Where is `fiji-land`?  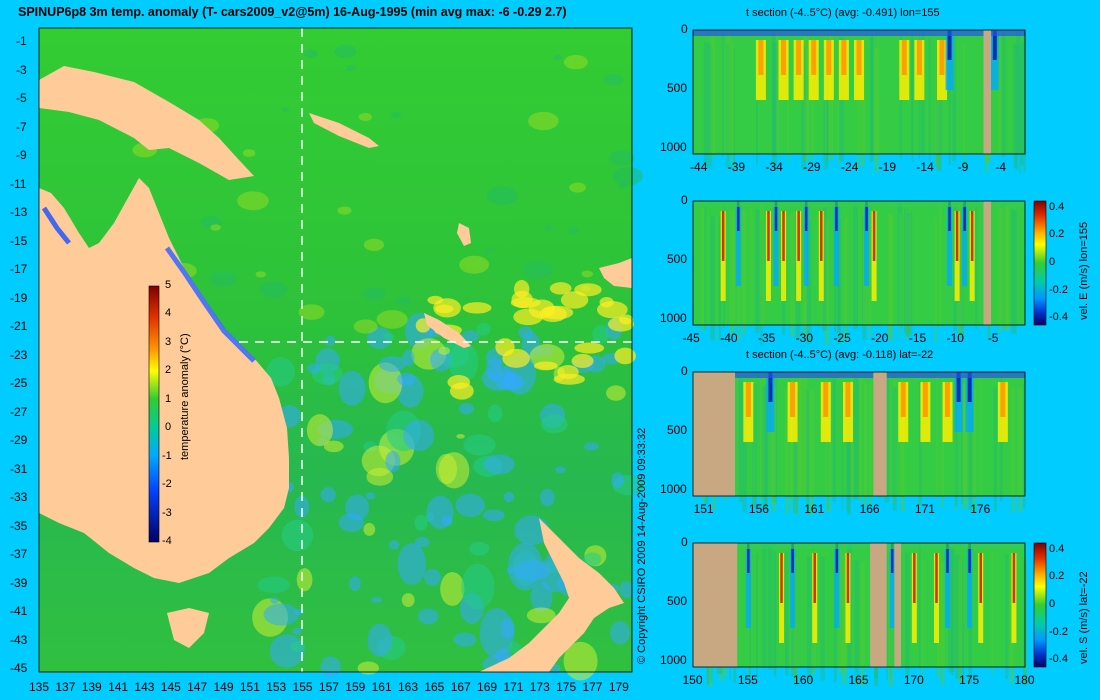 fiji-land is located at coordinates (615, 273).